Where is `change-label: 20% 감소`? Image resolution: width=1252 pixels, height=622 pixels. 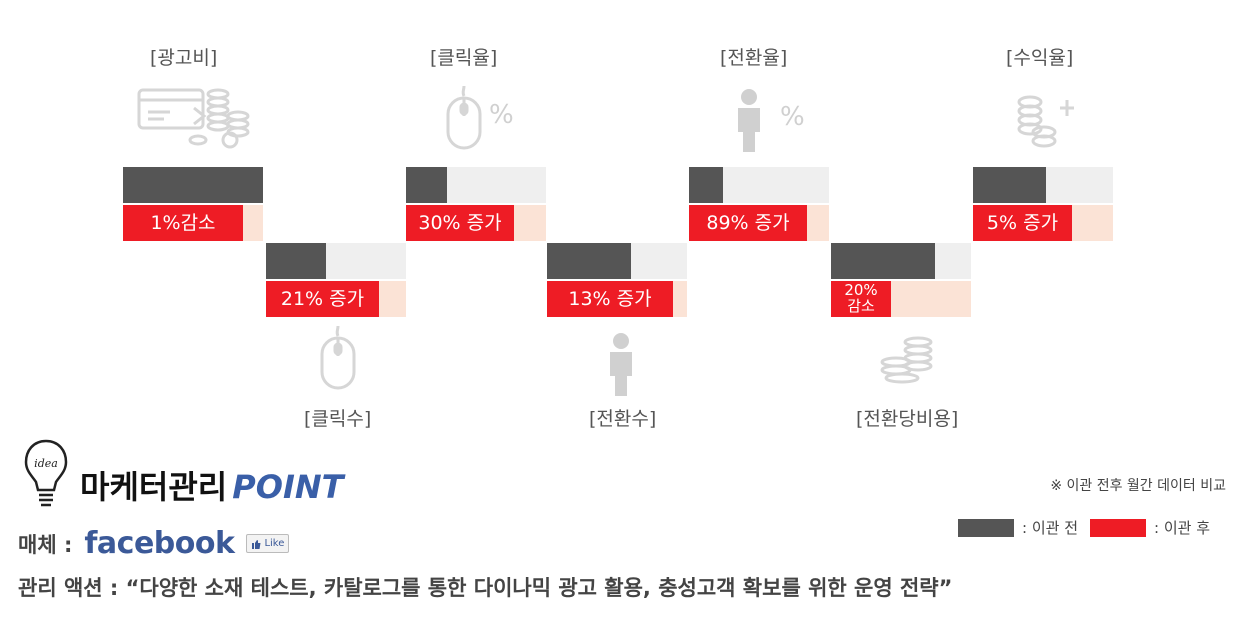
change-label: 20% 감소 is located at coordinates (861, 298).